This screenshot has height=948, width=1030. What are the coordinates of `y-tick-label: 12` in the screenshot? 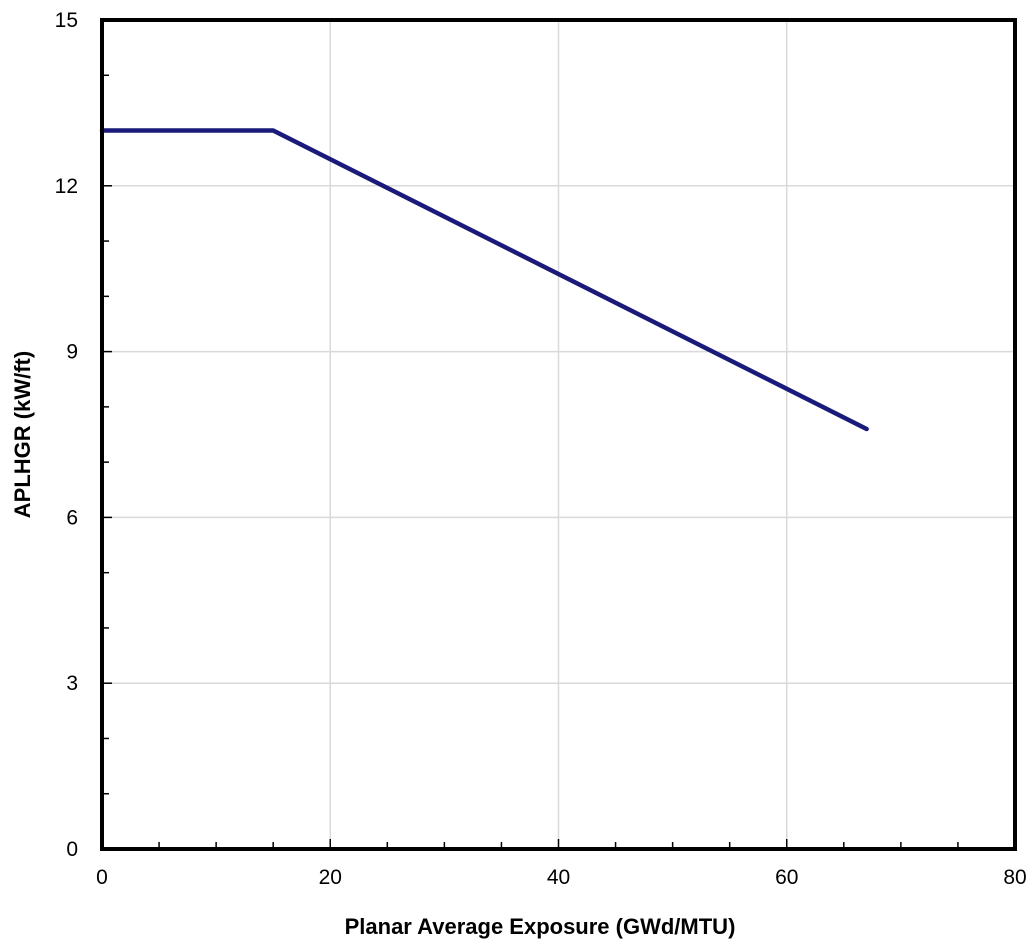 It's located at (66, 186).